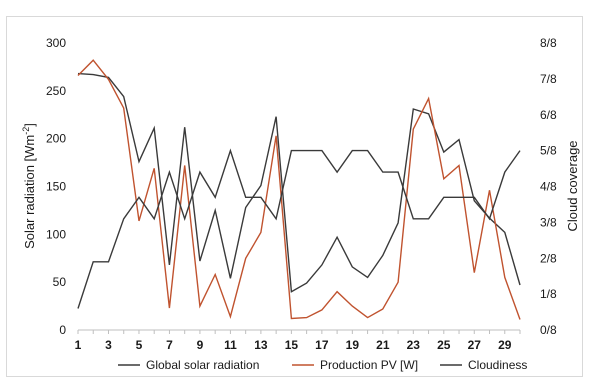 The image size is (589, 388). Describe the element at coordinates (548, 330) in the screenshot. I see `y2-tick-label: 0/8` at that location.